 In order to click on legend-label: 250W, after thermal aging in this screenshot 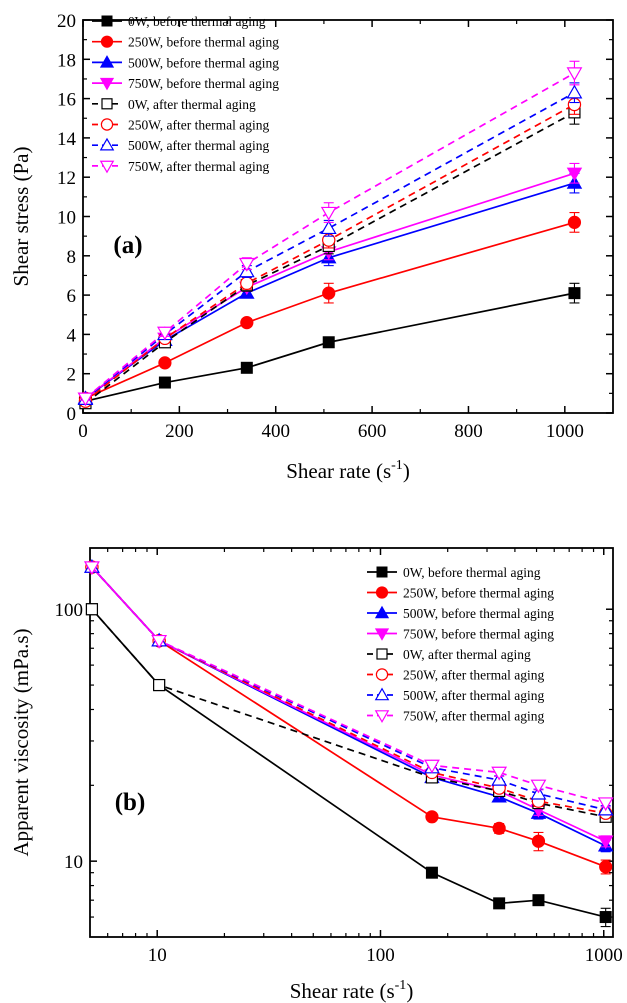, I will do `click(473, 675)`.